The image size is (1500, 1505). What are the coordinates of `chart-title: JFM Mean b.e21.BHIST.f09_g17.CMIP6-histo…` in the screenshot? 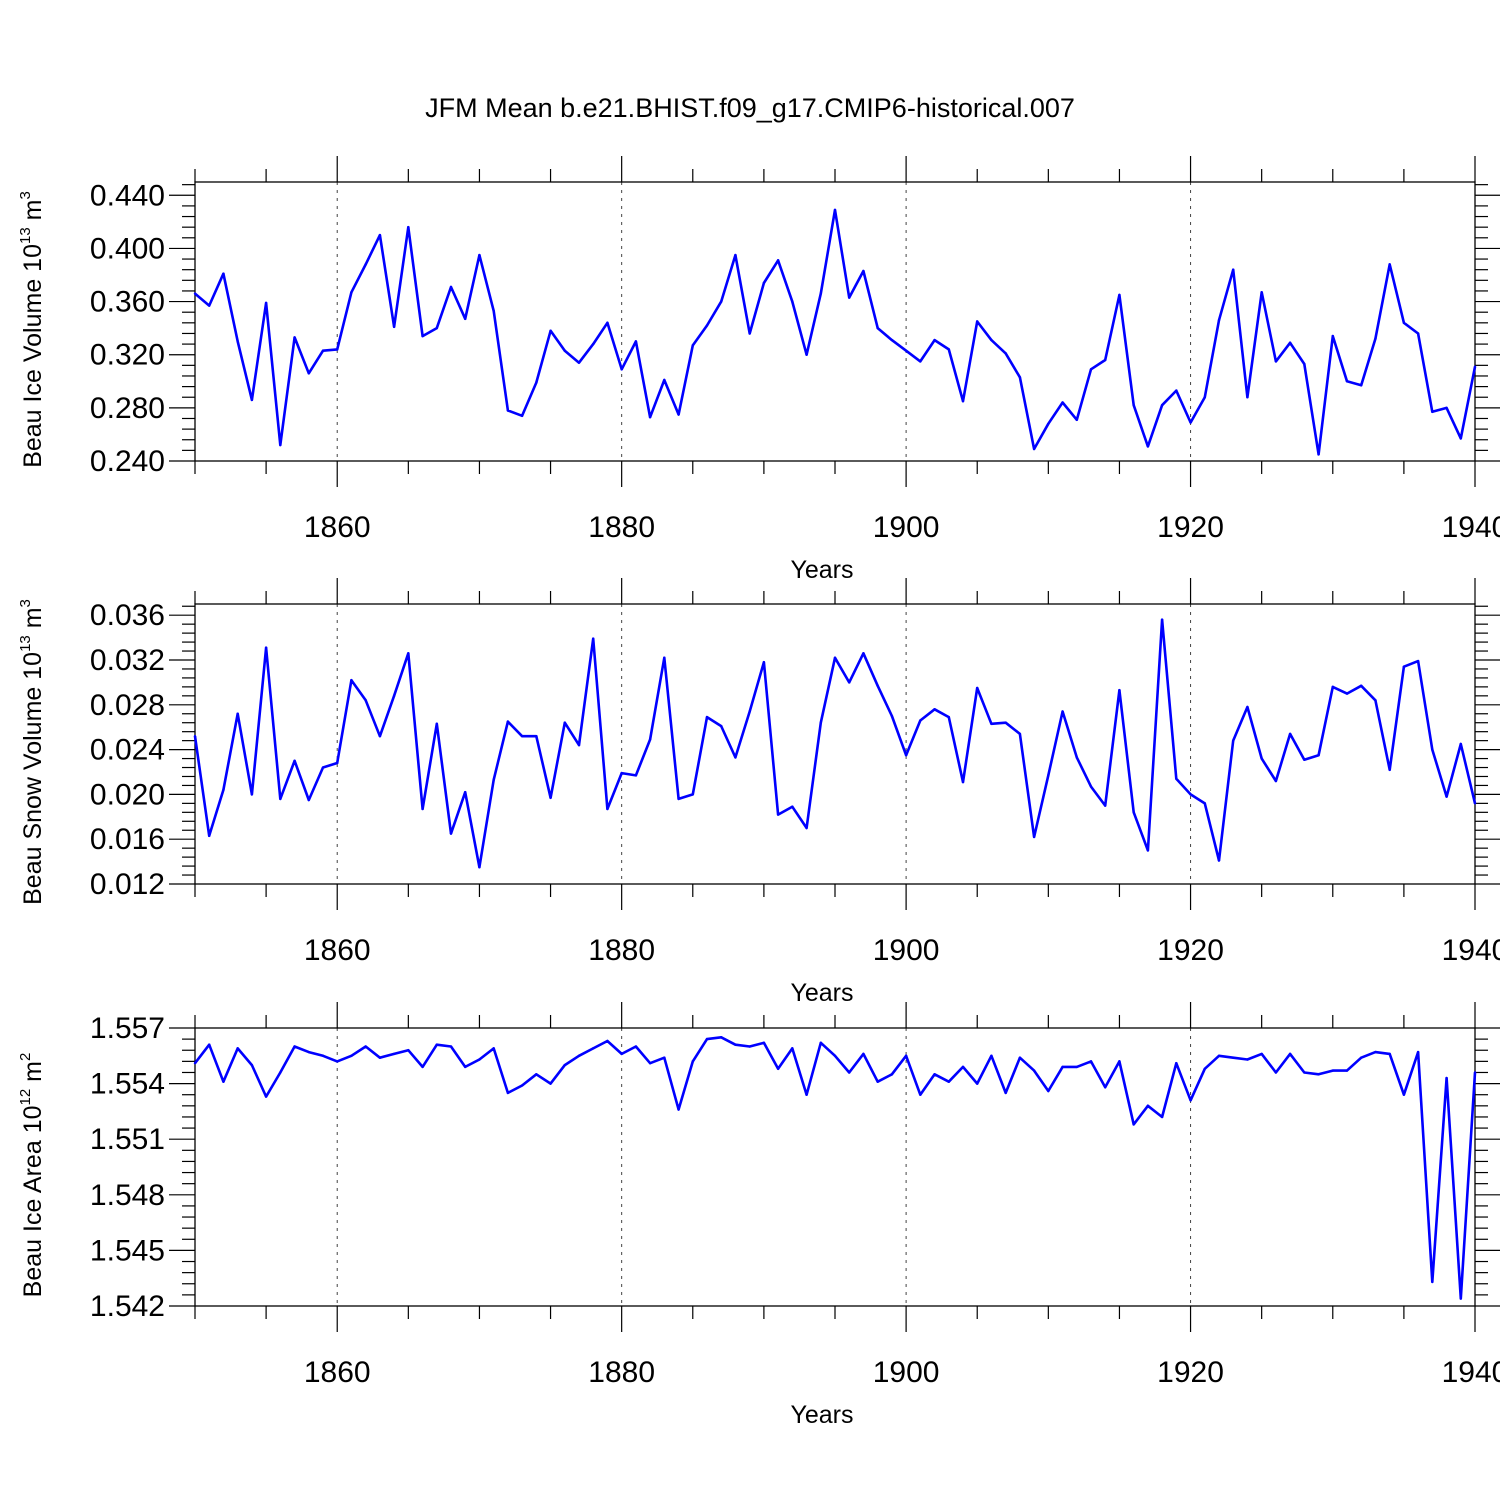 It's located at (750, 108).